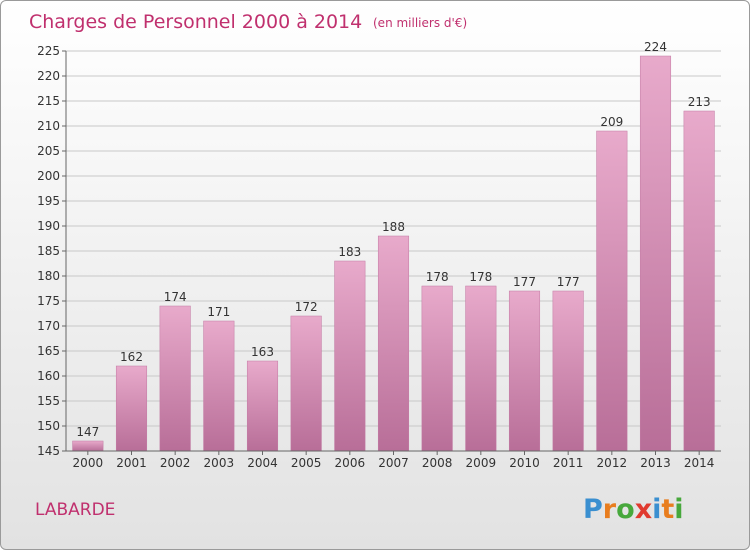 This screenshot has height=550, width=750. I want to click on data-label-2012: 209, so click(611, 122).